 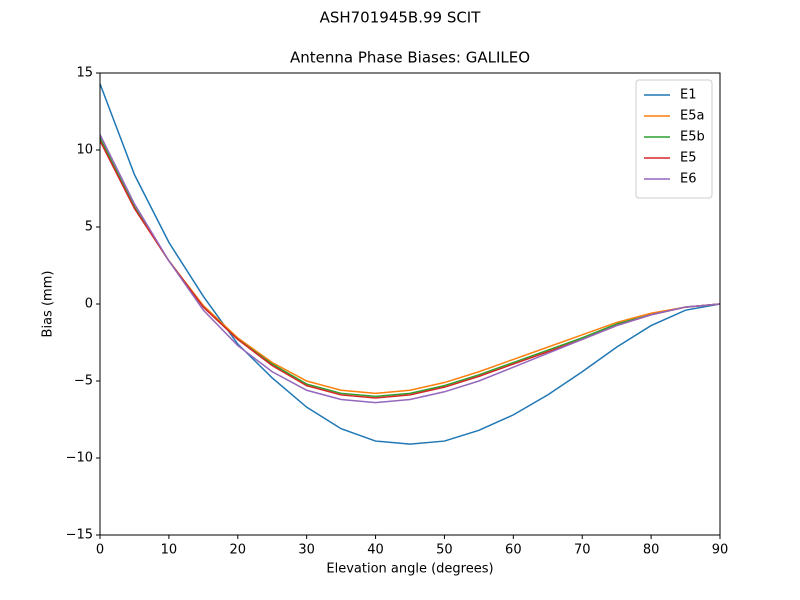 I want to click on legend-label: E5, so click(x=688, y=158).